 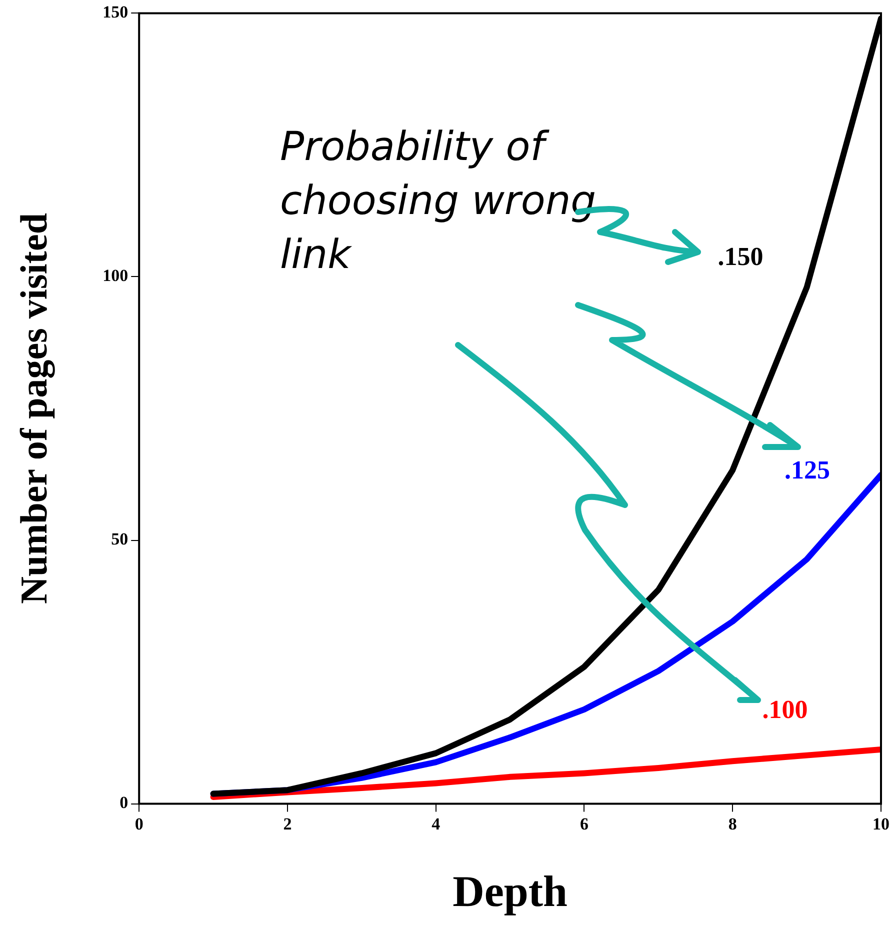 What do you see at coordinates (115, 276) in the screenshot?
I see `y-tick-label: 100` at bounding box center [115, 276].